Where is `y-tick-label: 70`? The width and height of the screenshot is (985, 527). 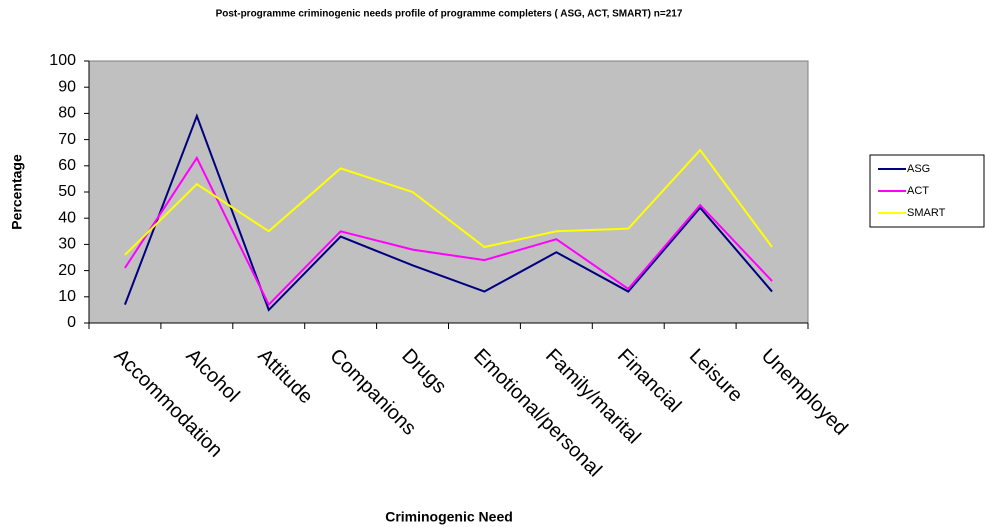
y-tick-label: 70 is located at coordinates (67, 139).